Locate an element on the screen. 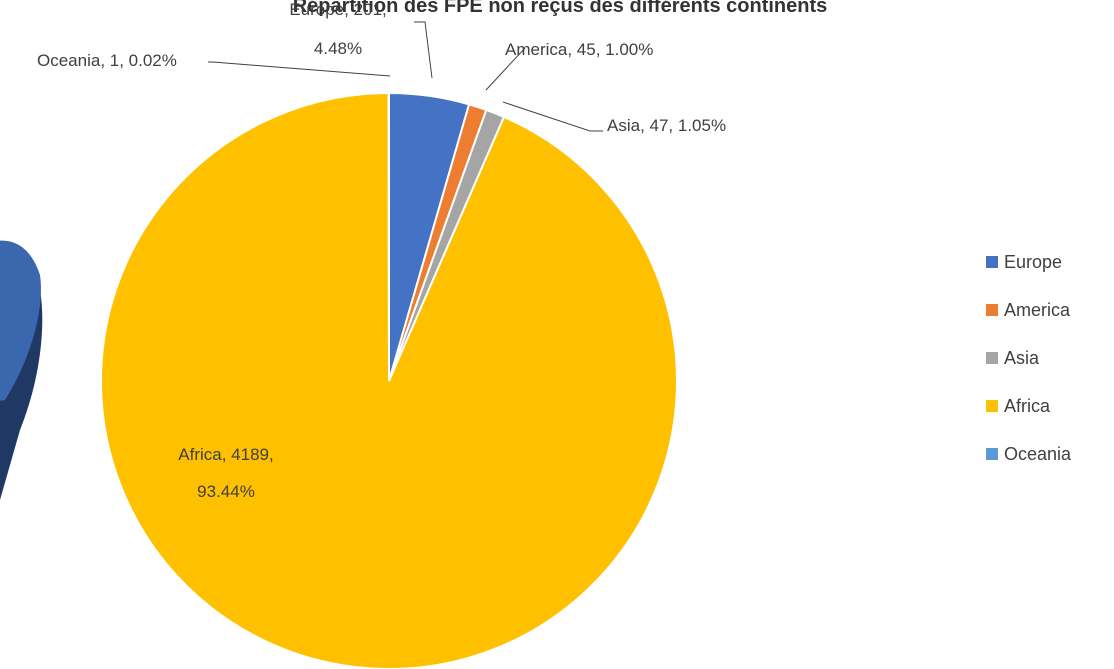 The height and width of the screenshot is (669, 1114). data-label-africa-line2: 93.44% is located at coordinates (226, 491).